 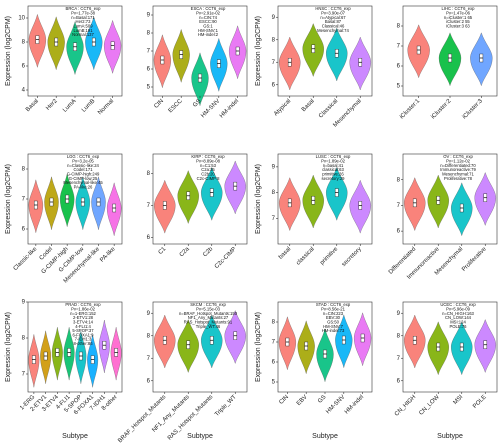 I want to click on x-tick-label: primitive, so click(x=329, y=256).